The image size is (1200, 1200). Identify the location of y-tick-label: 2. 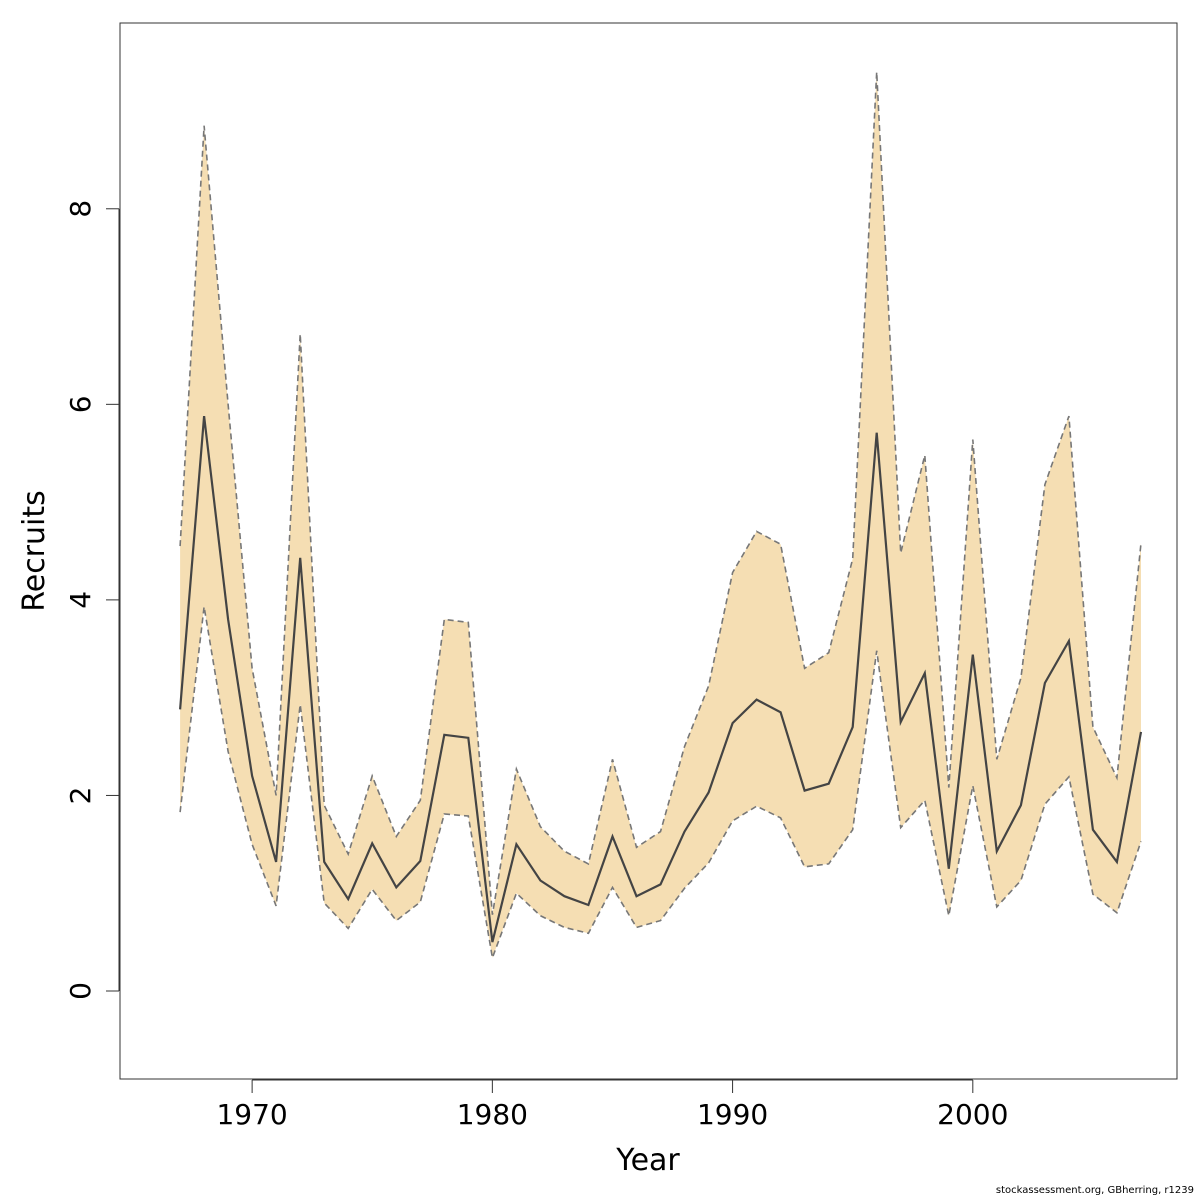
(80, 796).